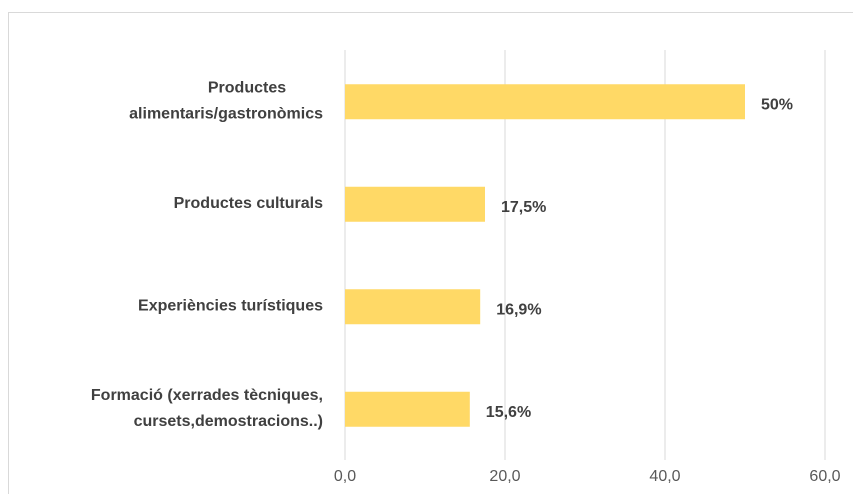  Describe the element at coordinates (504, 476) in the screenshot. I see `x-tick-label: 20,0` at that location.